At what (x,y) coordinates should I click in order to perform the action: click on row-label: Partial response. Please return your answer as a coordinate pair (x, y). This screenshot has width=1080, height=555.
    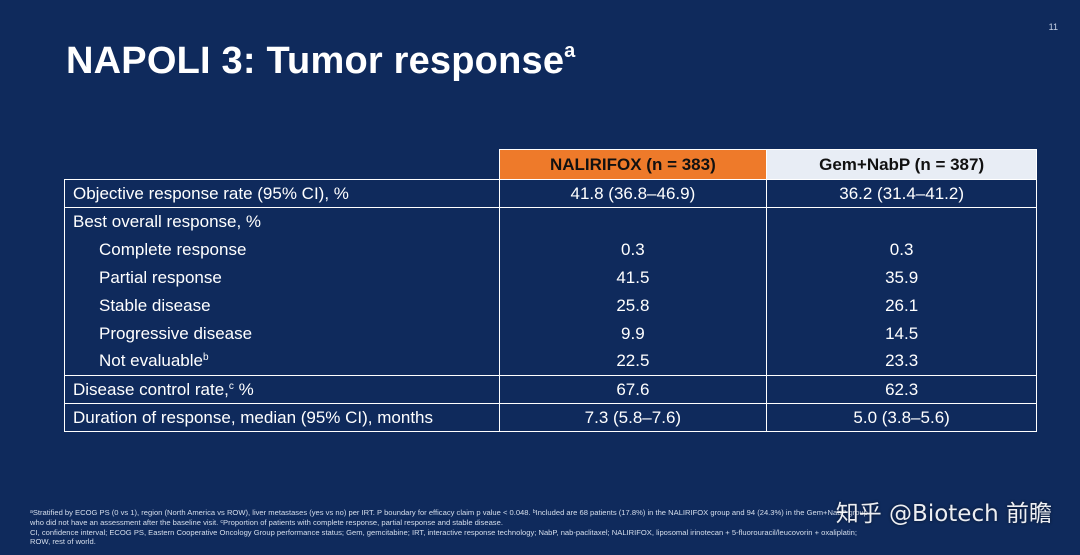
    Looking at the image, I should click on (282, 277).